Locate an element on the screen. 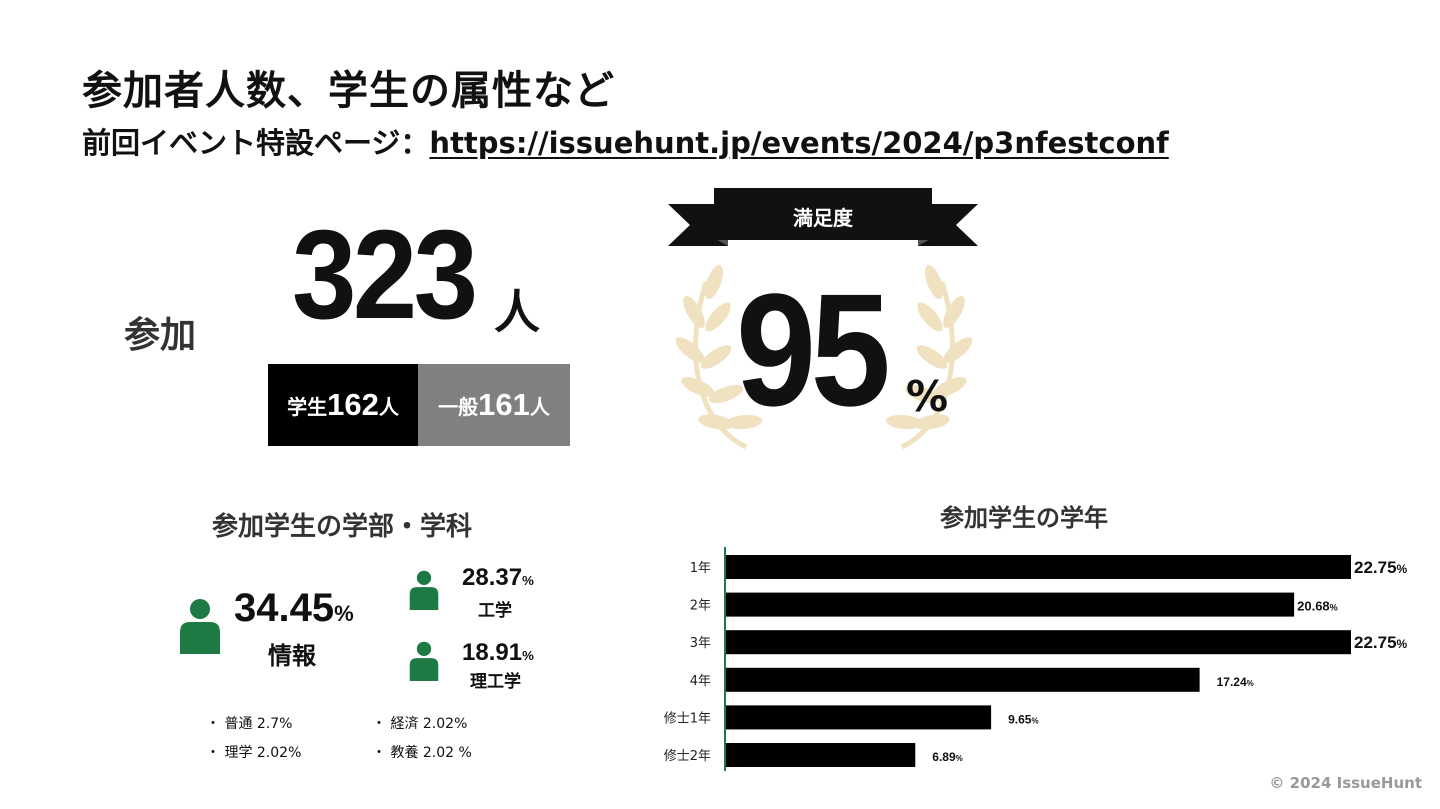 The height and width of the screenshot is (809, 1440). faculty-main-label: 情報 is located at coordinates (292, 656).